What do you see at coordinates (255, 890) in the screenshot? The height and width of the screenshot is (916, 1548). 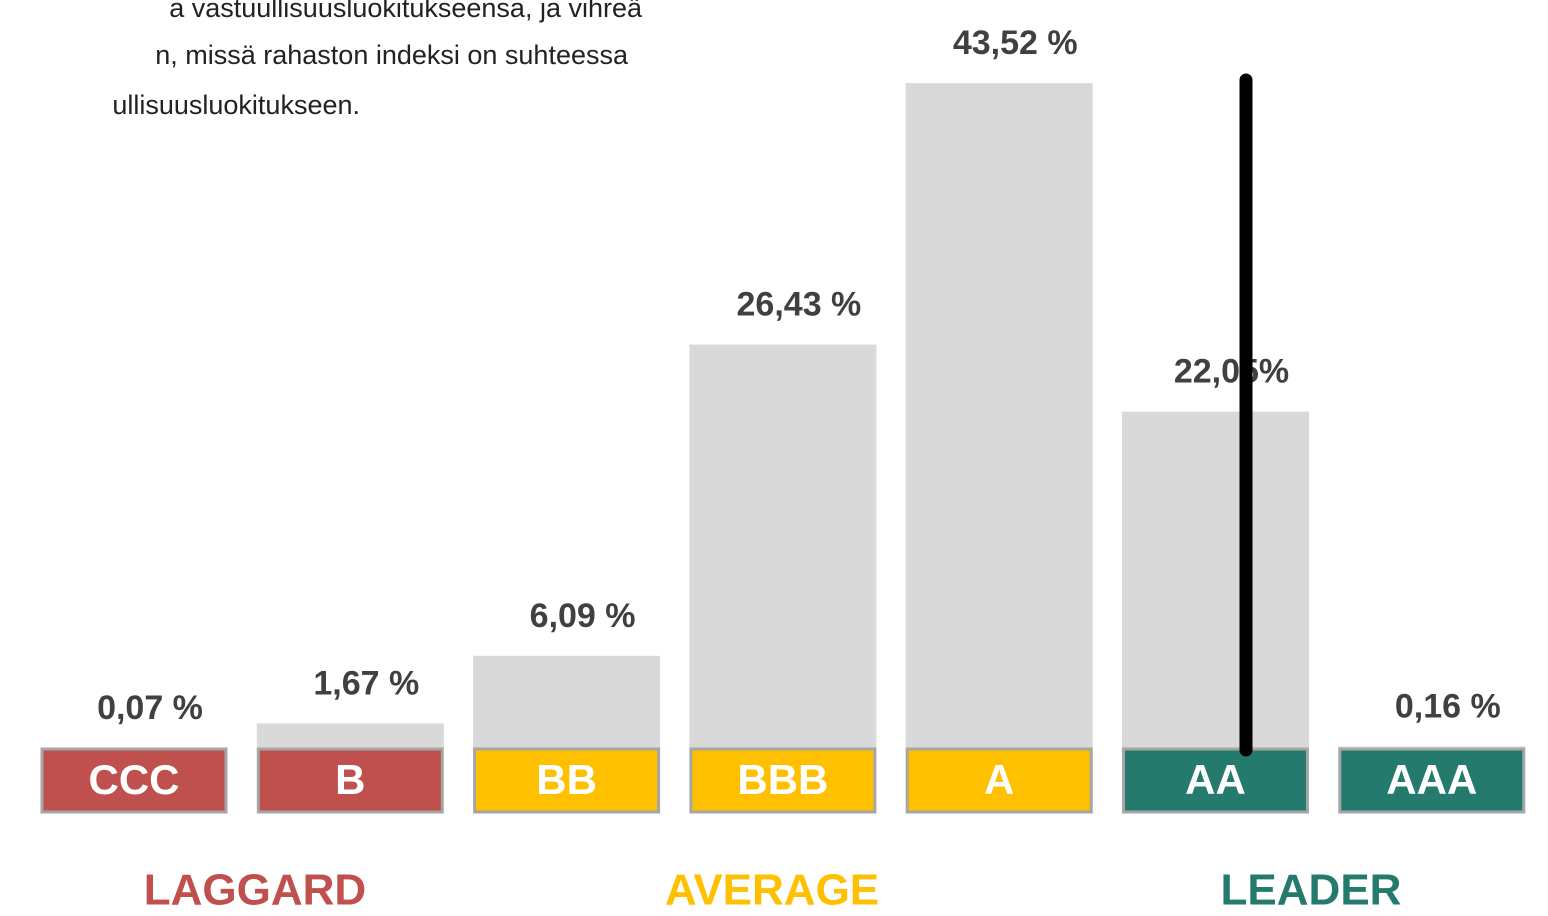 I see `group-label: LAGGARD` at bounding box center [255, 890].